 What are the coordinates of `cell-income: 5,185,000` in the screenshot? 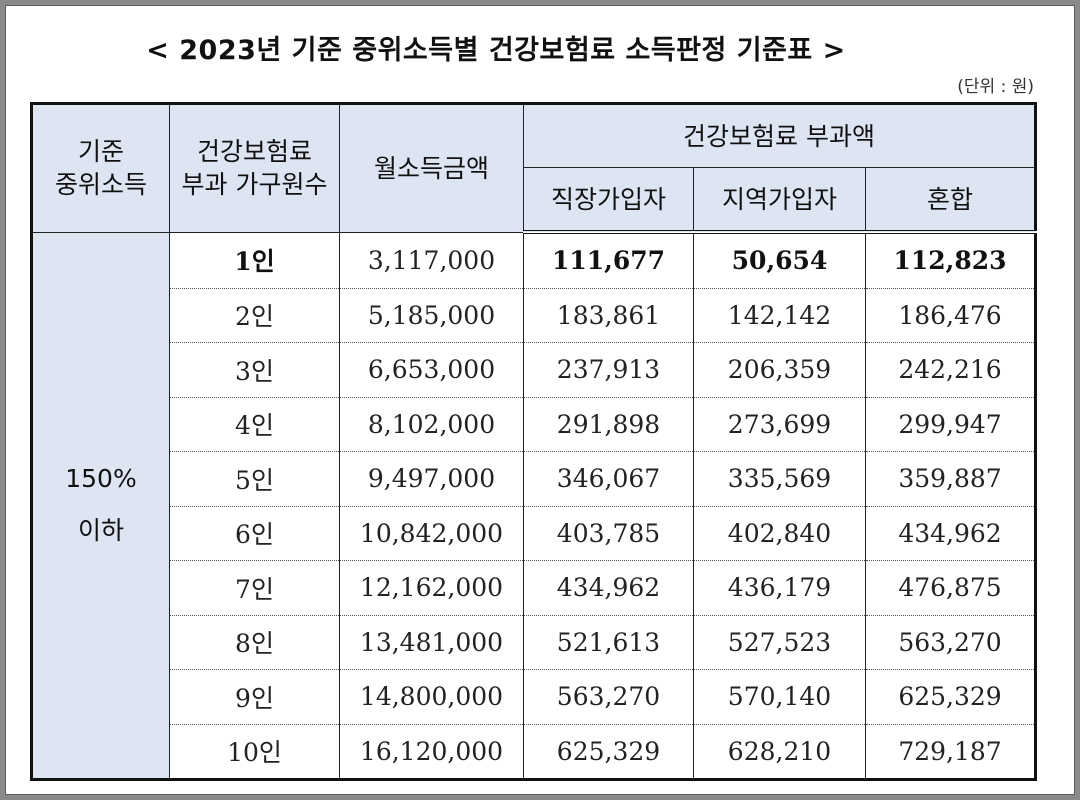 It's located at (431, 315).